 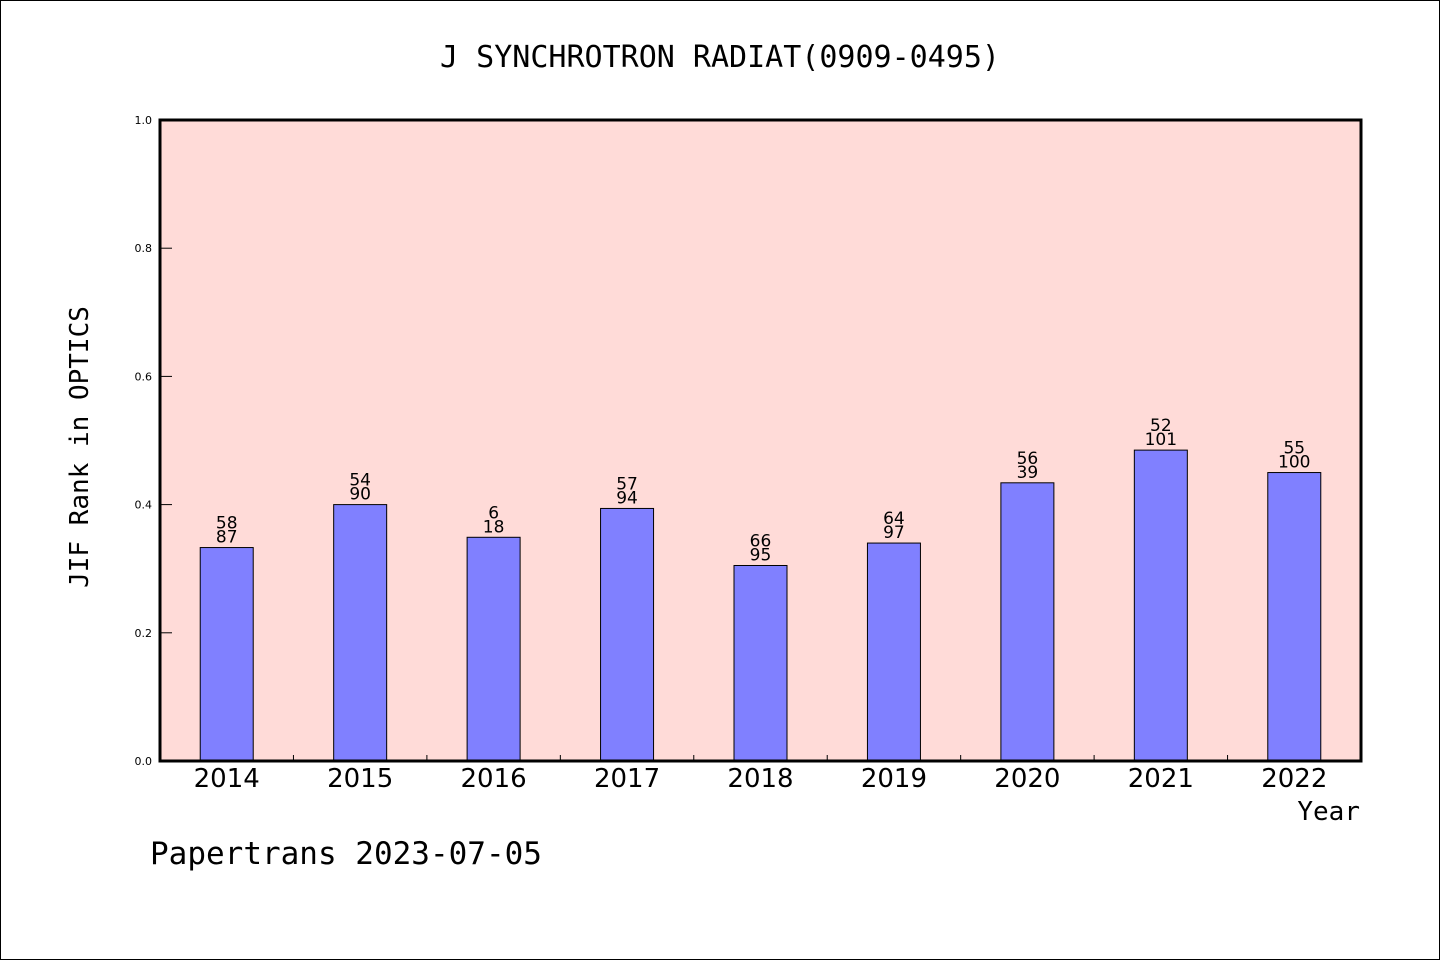 I want to click on data-label-bottom: 97, so click(x=894, y=533).